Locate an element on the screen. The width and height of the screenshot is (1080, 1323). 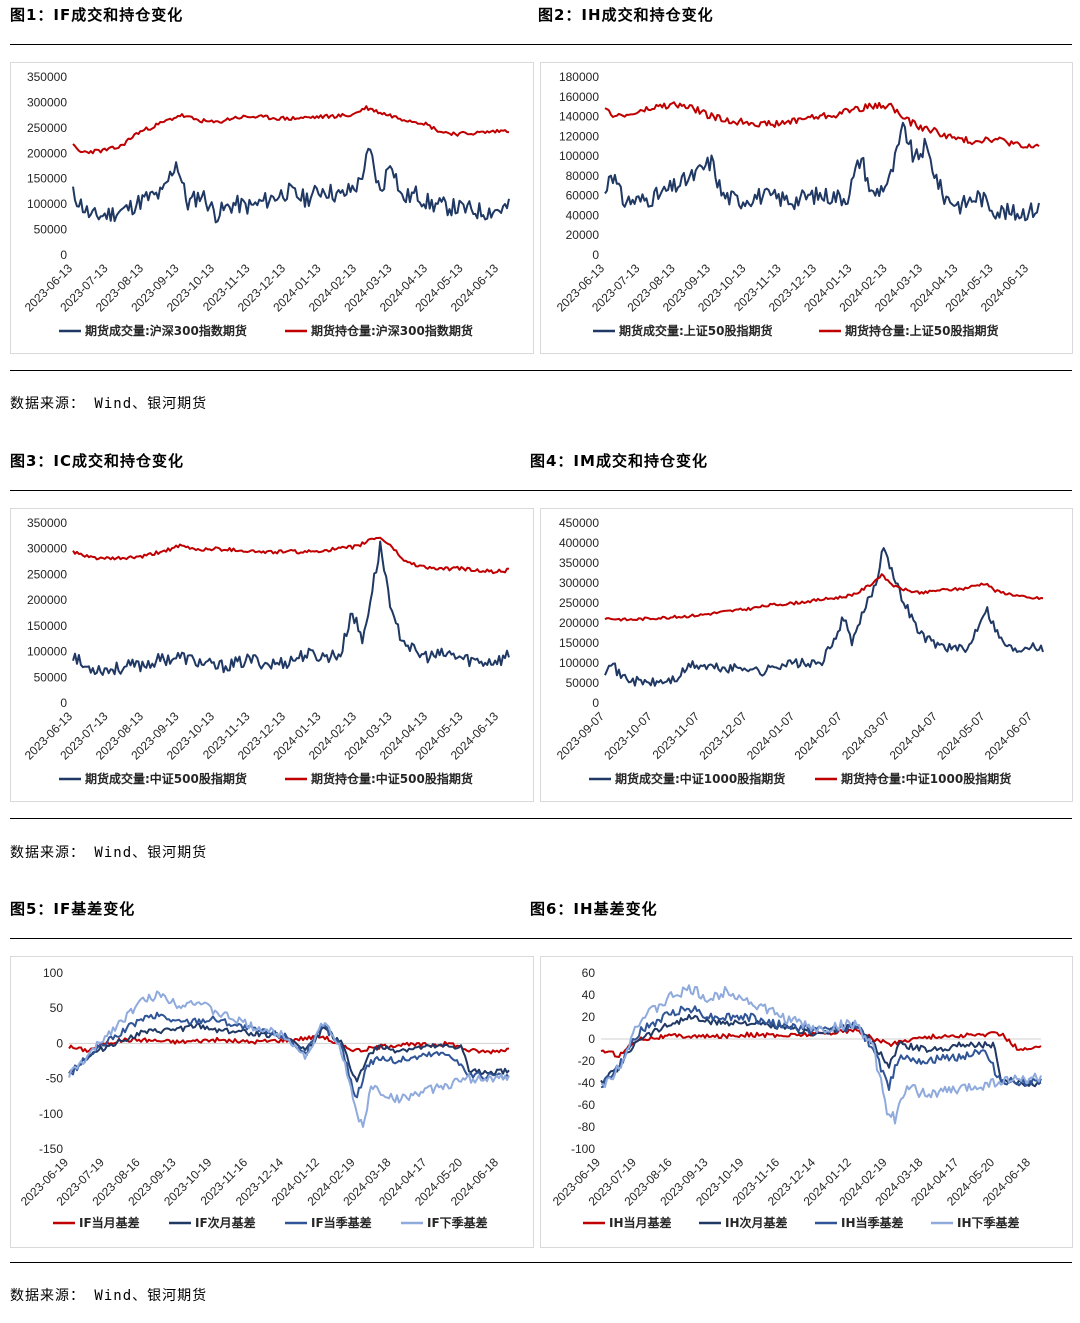
legend-label: 期货成交量:中证1000股指期货 is located at coordinates (700, 778).